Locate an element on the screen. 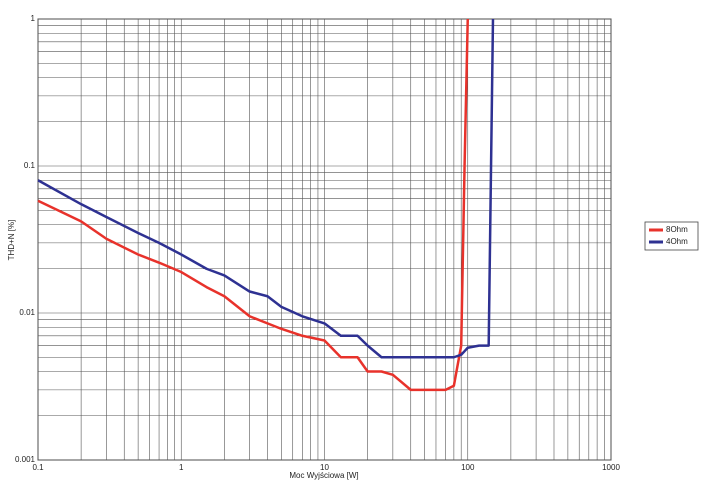 The width and height of the screenshot is (705, 491). x-tick-label: 0.1 is located at coordinates (38, 467).